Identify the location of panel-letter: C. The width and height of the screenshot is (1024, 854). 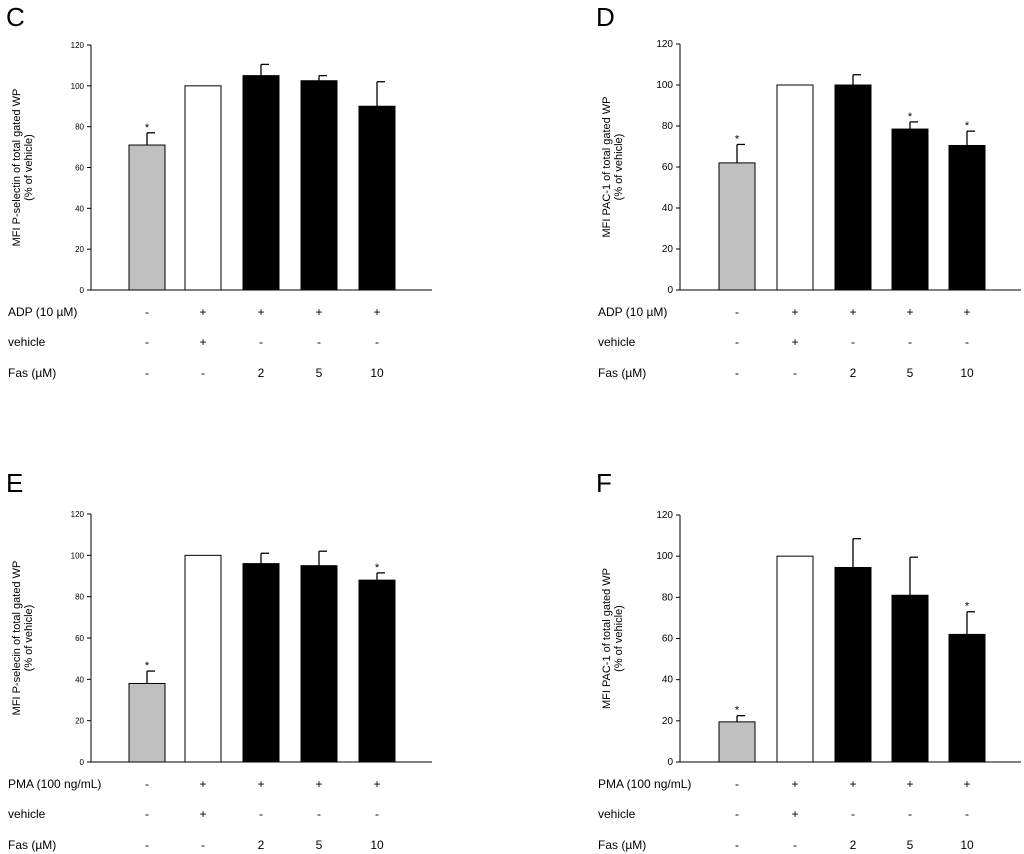
(15, 17).